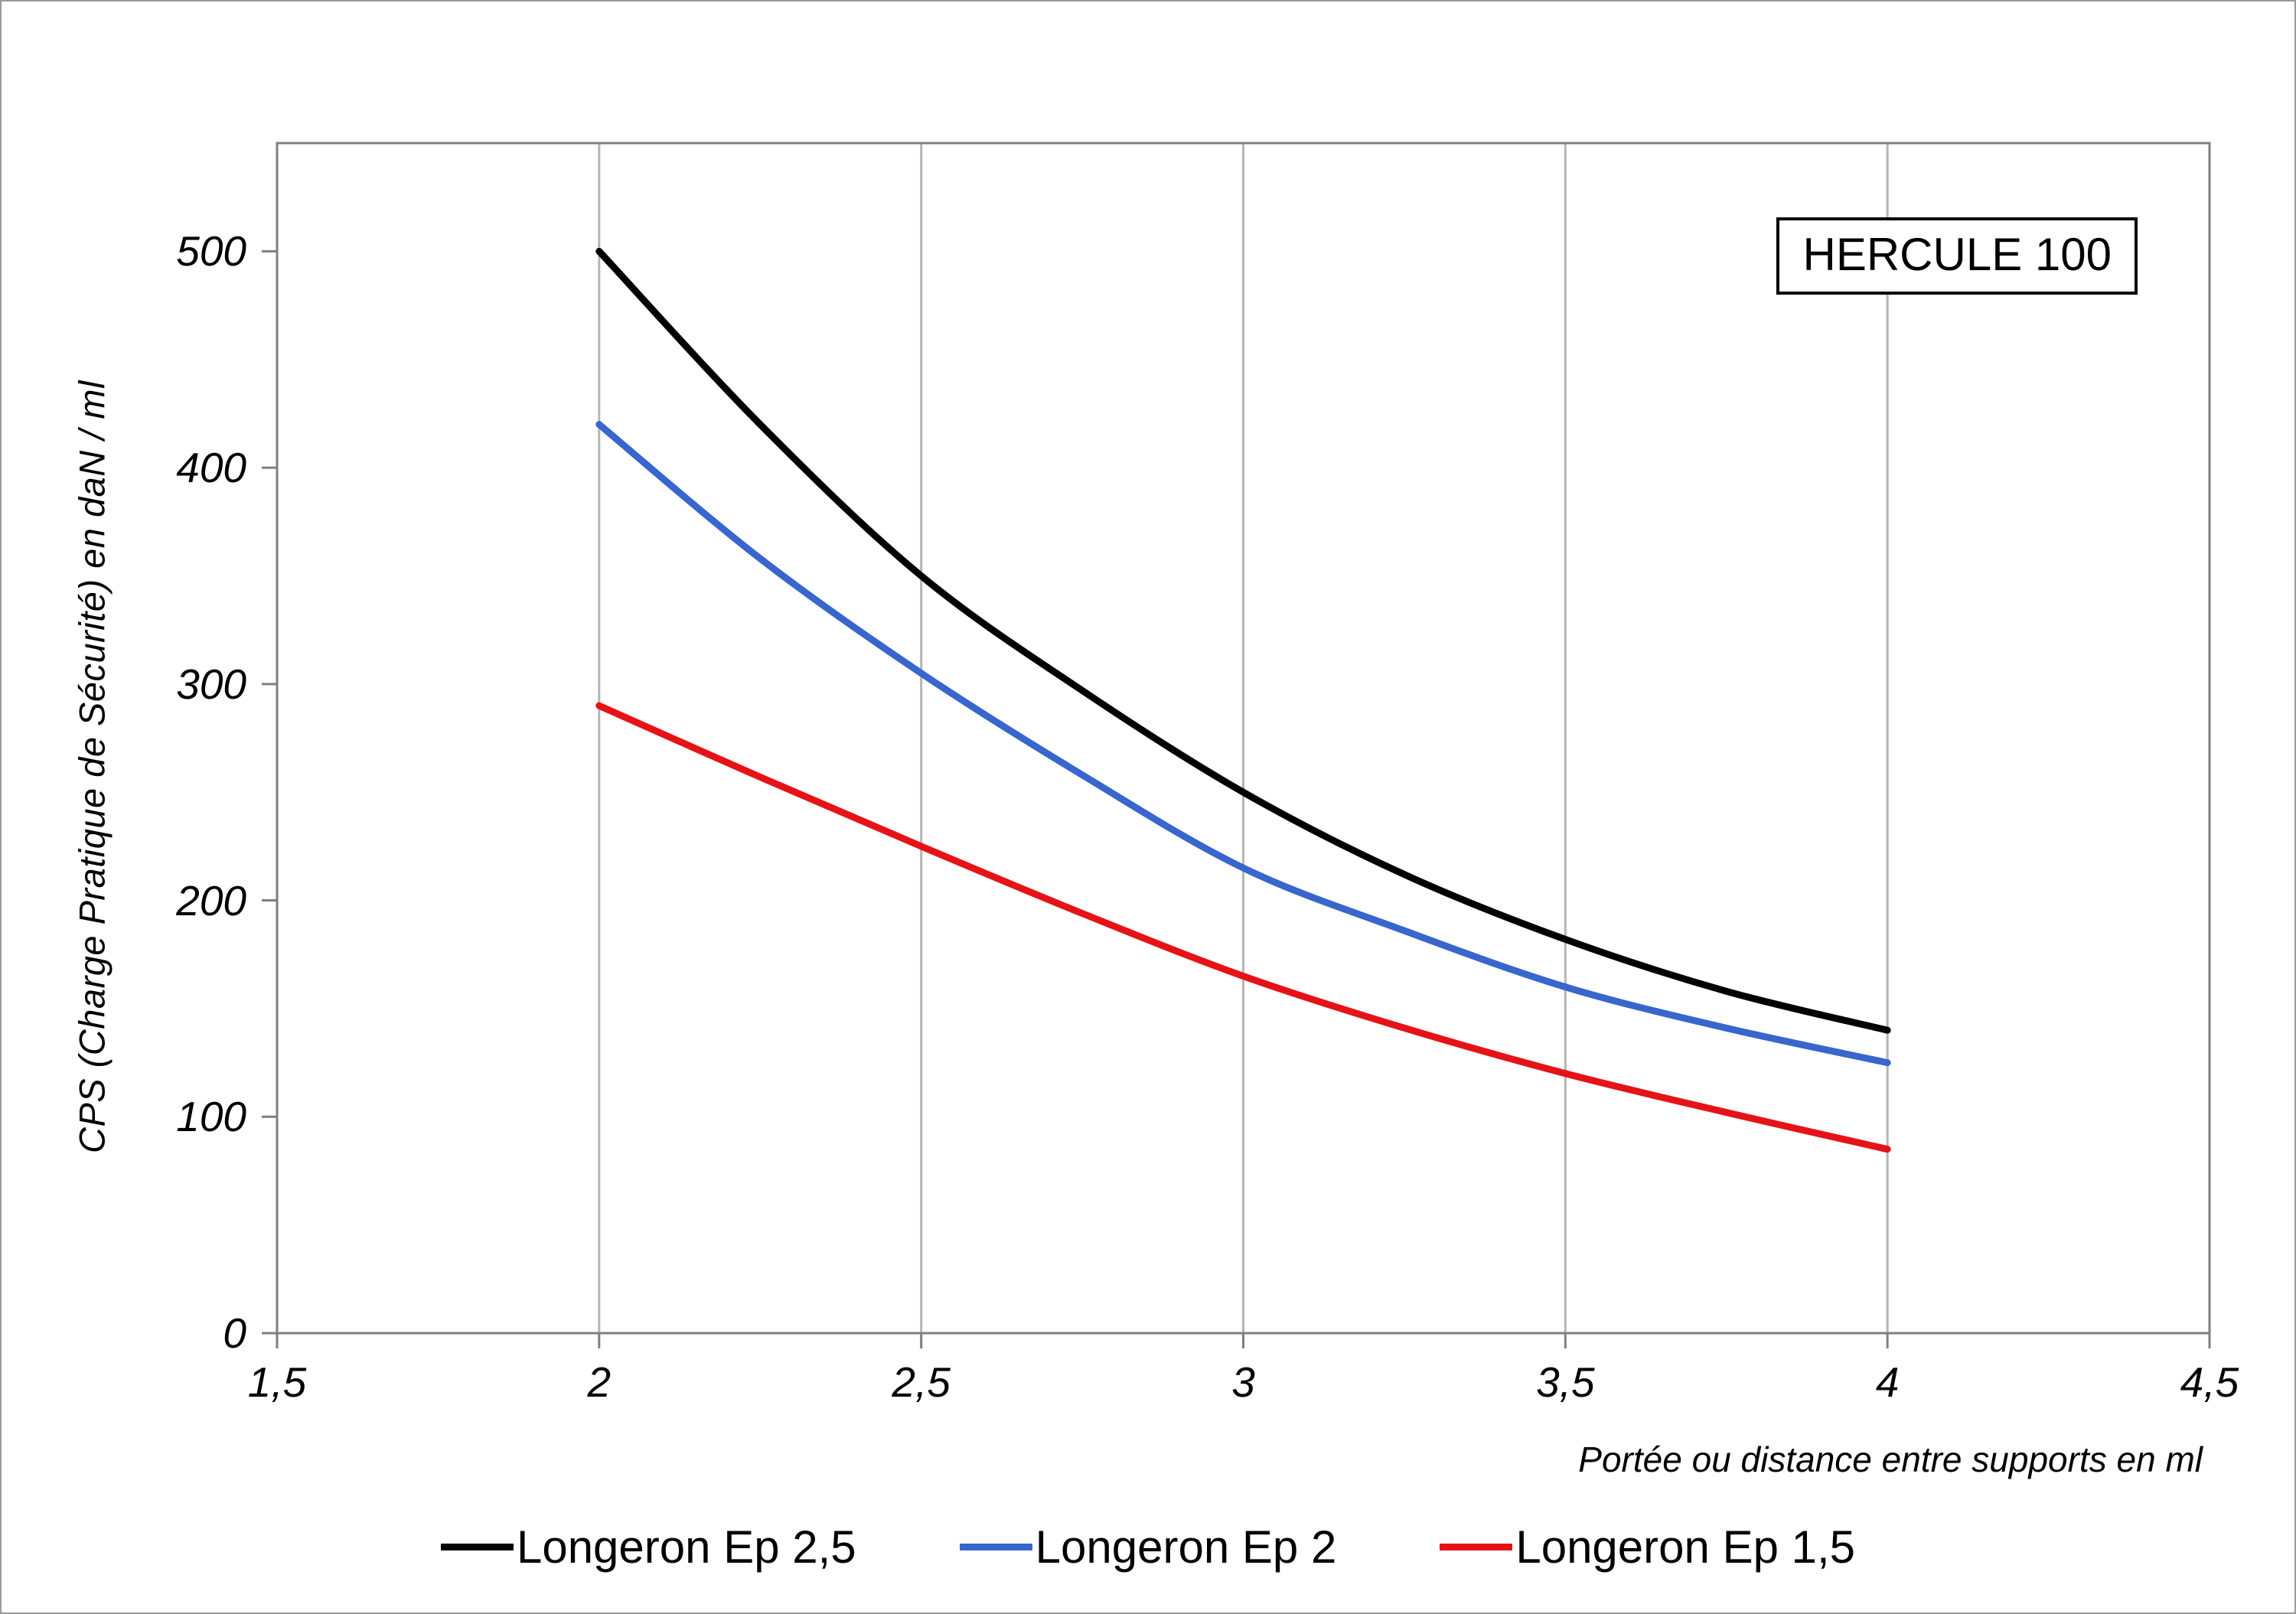 This screenshot has height=1614, width=2296. I want to click on y-tick-label-500: 500, so click(211, 251).